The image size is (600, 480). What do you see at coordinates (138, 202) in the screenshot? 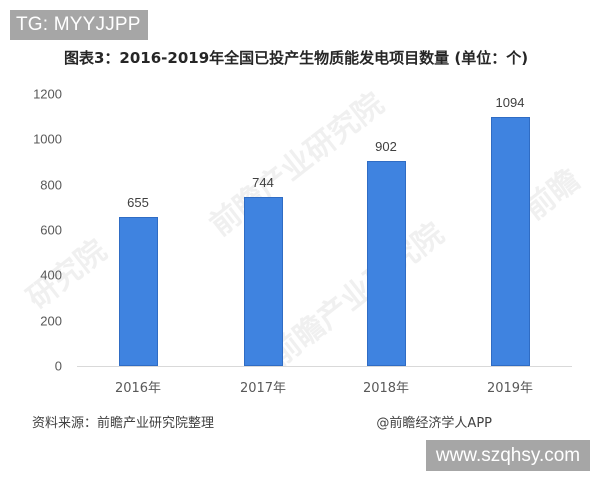
I see `bar-value-label: 655` at bounding box center [138, 202].